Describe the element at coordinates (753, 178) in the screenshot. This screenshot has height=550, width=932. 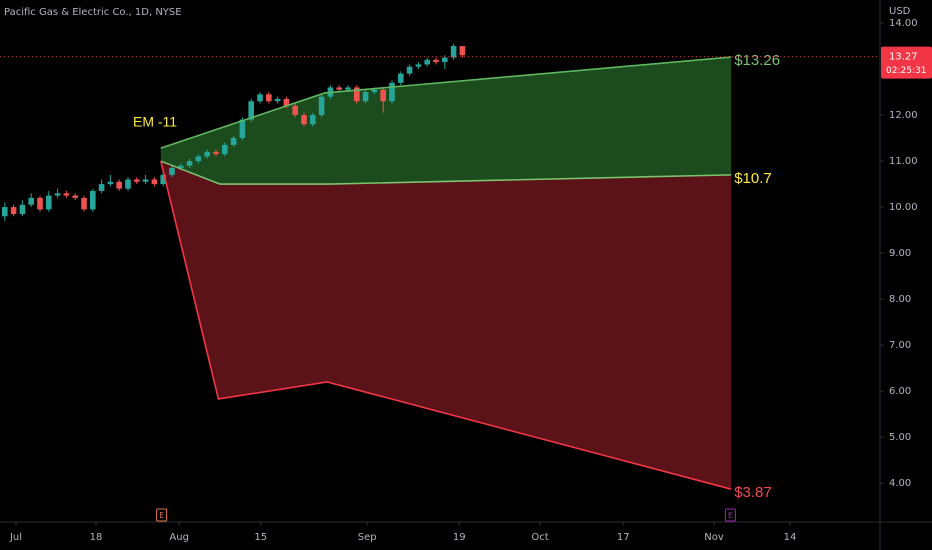
I see `band-value-label: $10.7` at that location.